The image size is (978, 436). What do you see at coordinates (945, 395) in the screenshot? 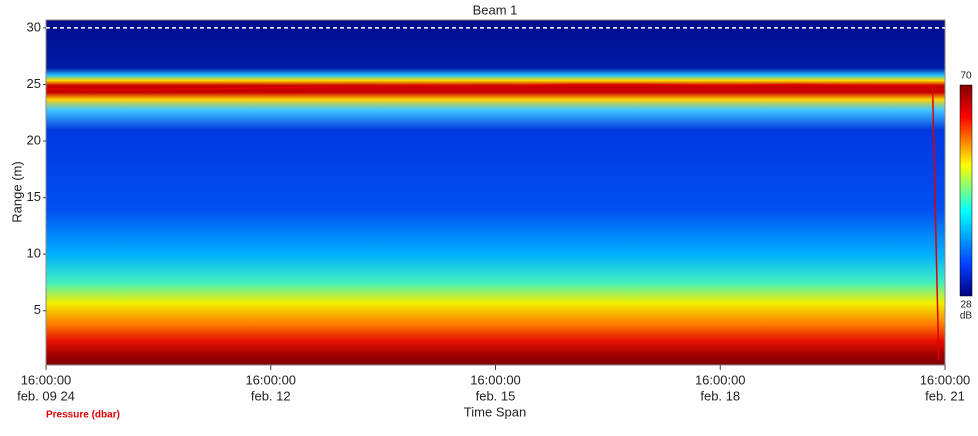
I see `x-tick-label: feb. 21` at bounding box center [945, 395].